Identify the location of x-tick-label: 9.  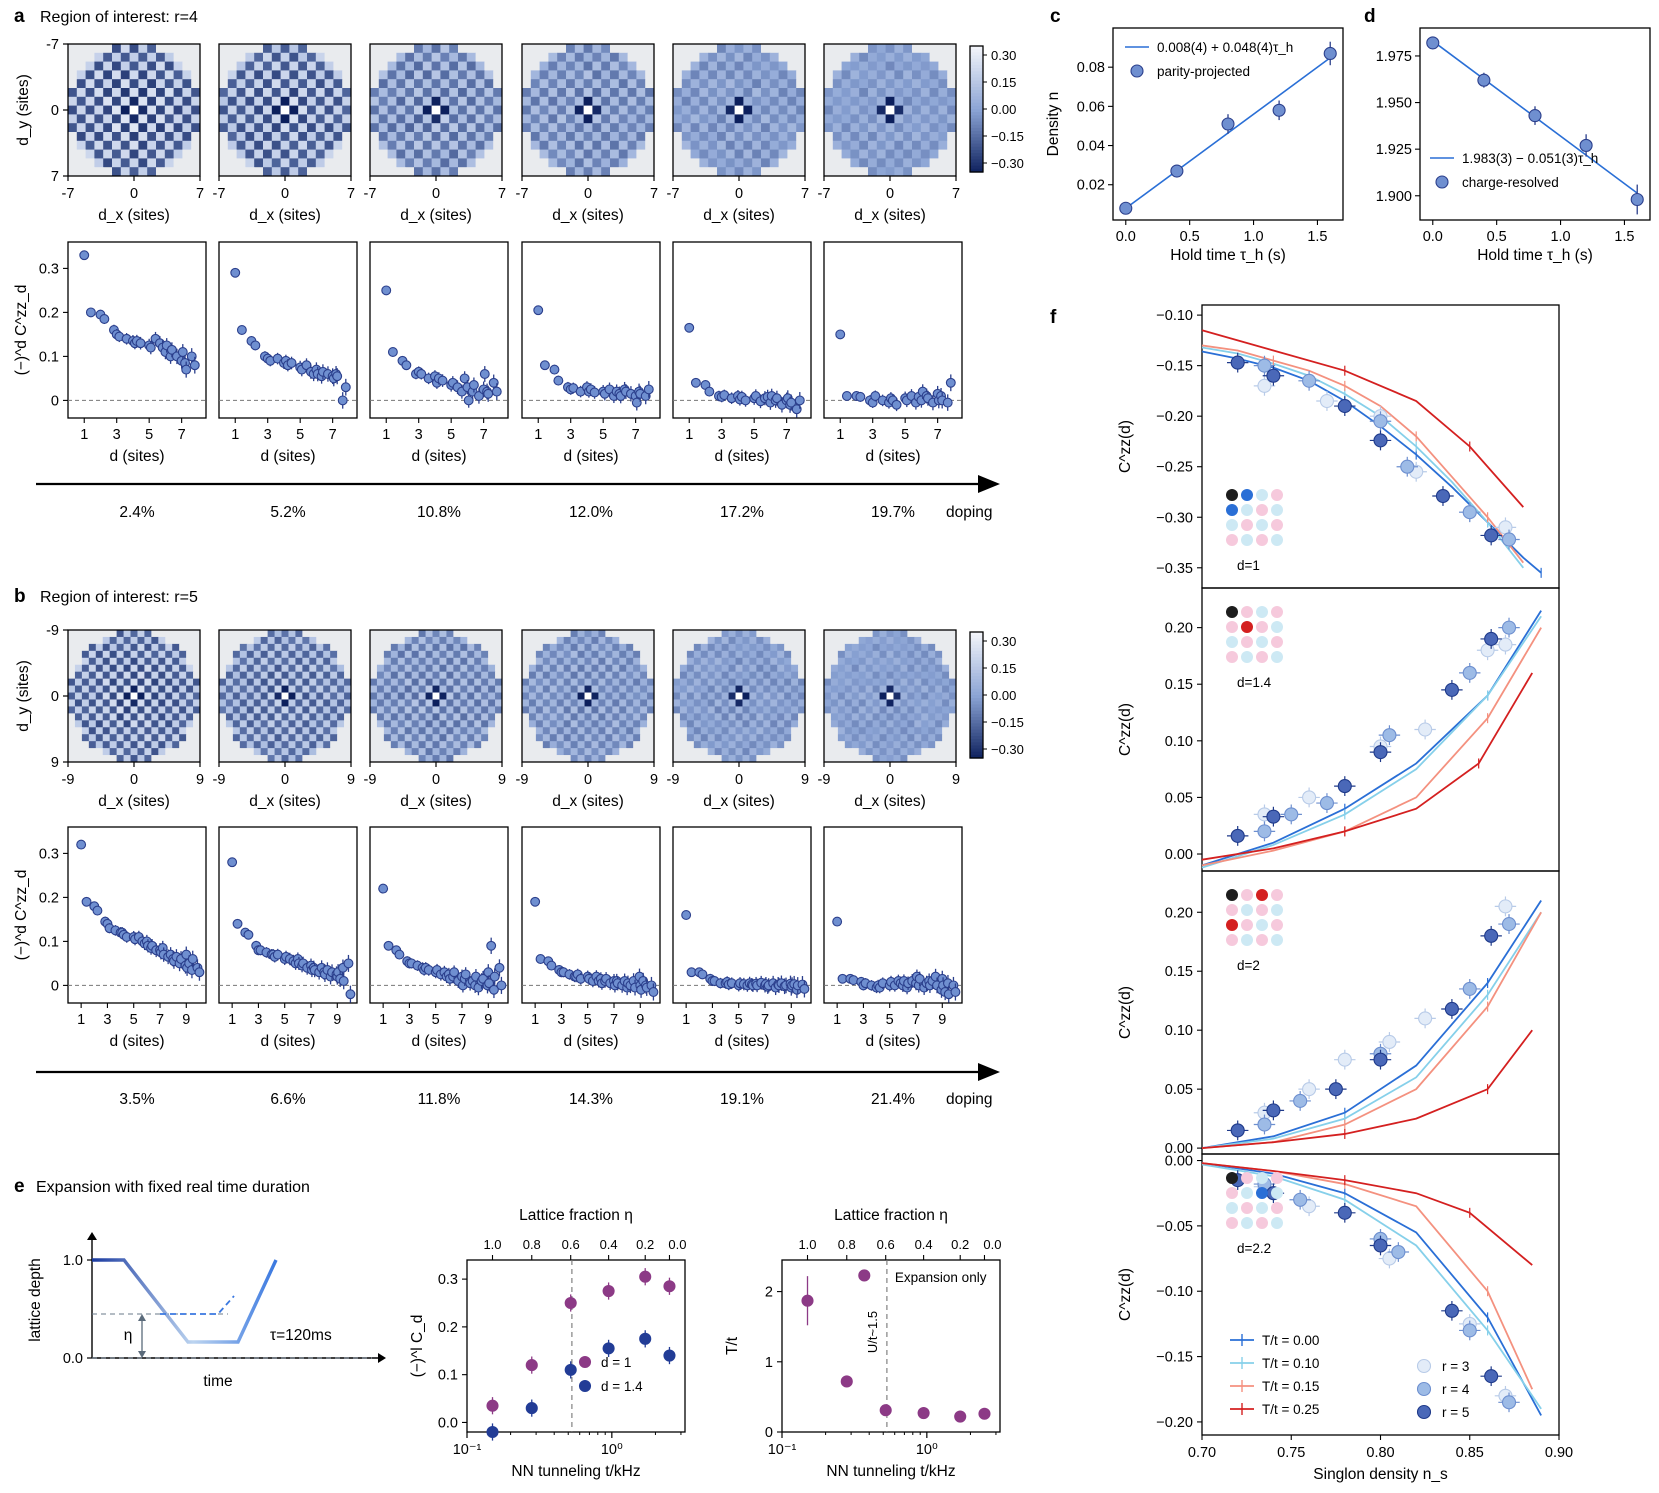
(200, 780).